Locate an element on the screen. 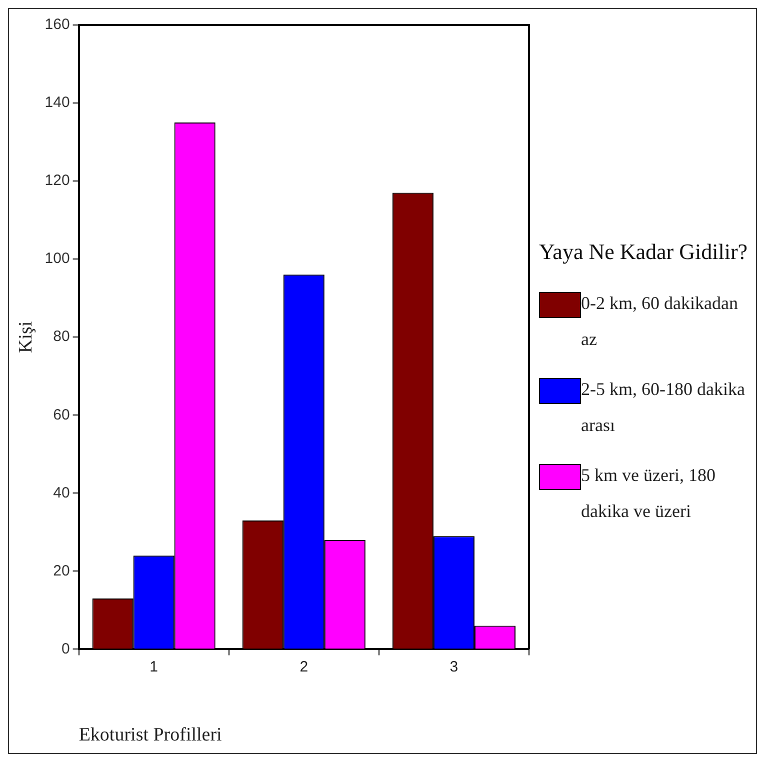 This screenshot has height=764, width=767. y-tick-label: 20 is located at coordinates (61, 571).